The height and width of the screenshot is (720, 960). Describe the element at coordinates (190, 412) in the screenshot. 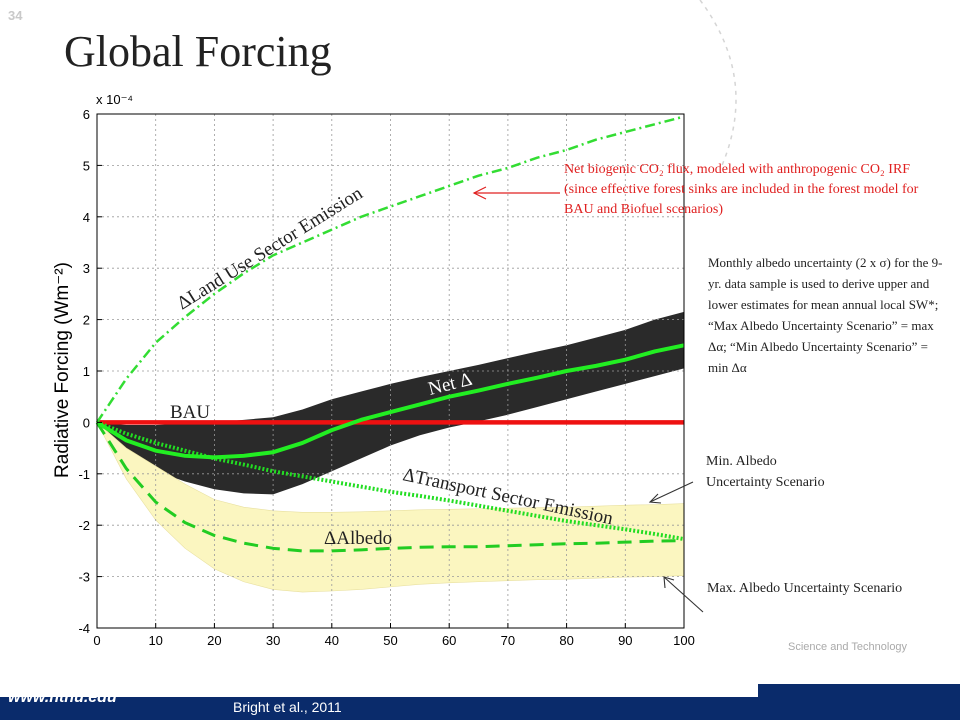

I see `bau-label: BAU` at that location.